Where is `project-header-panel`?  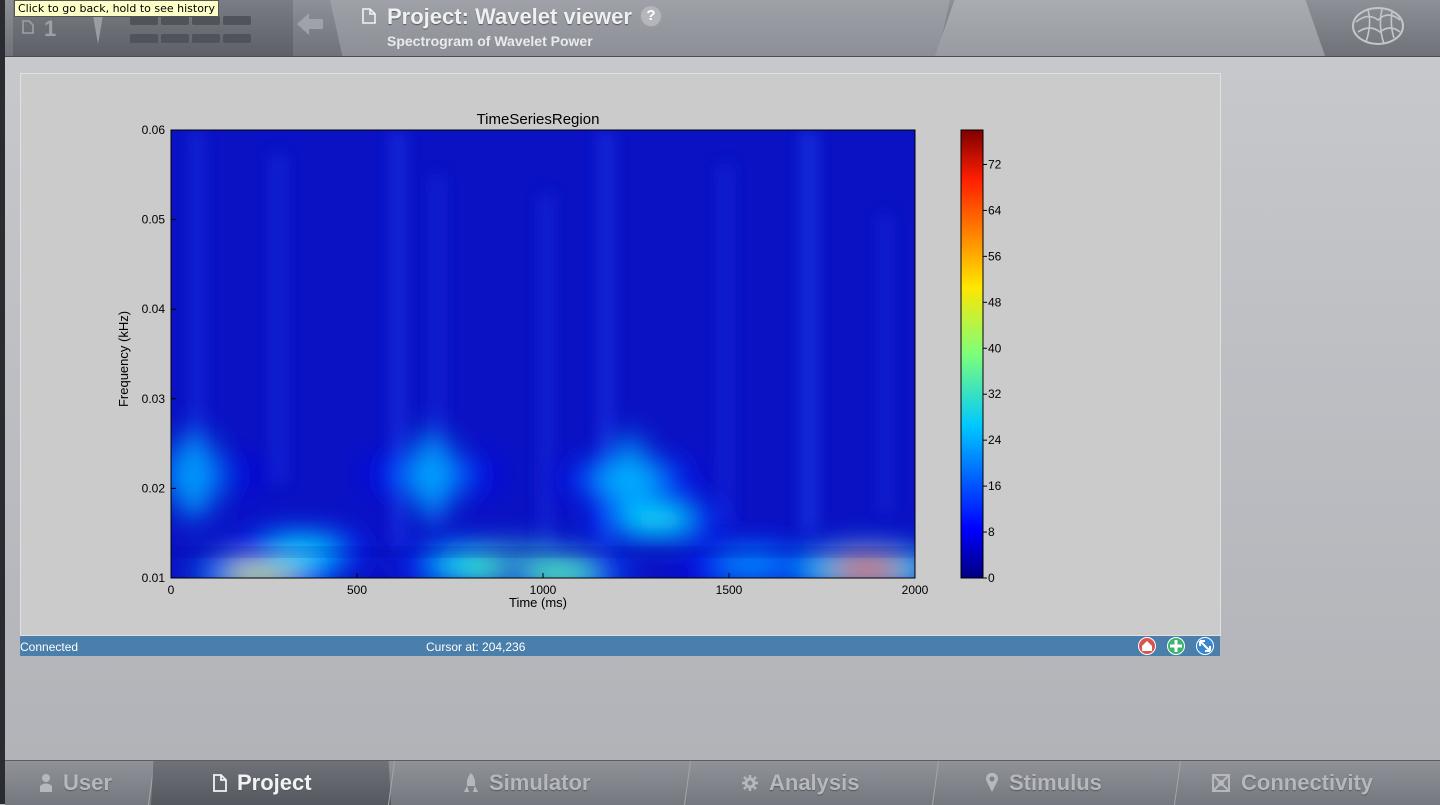
project-header-panel is located at coordinates (640, 28).